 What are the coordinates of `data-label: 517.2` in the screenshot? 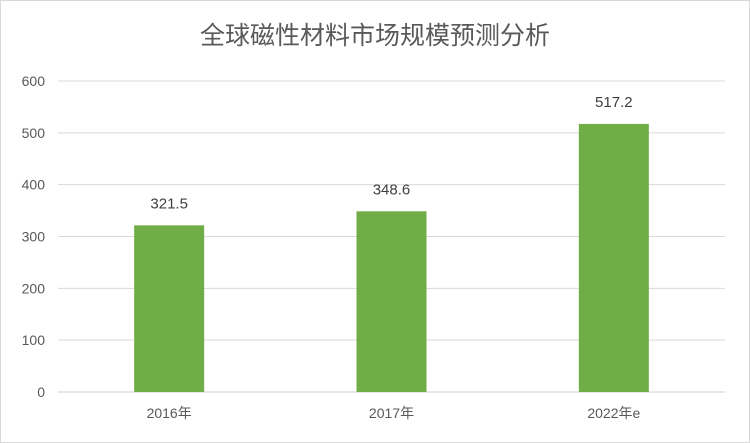 It's located at (614, 102).